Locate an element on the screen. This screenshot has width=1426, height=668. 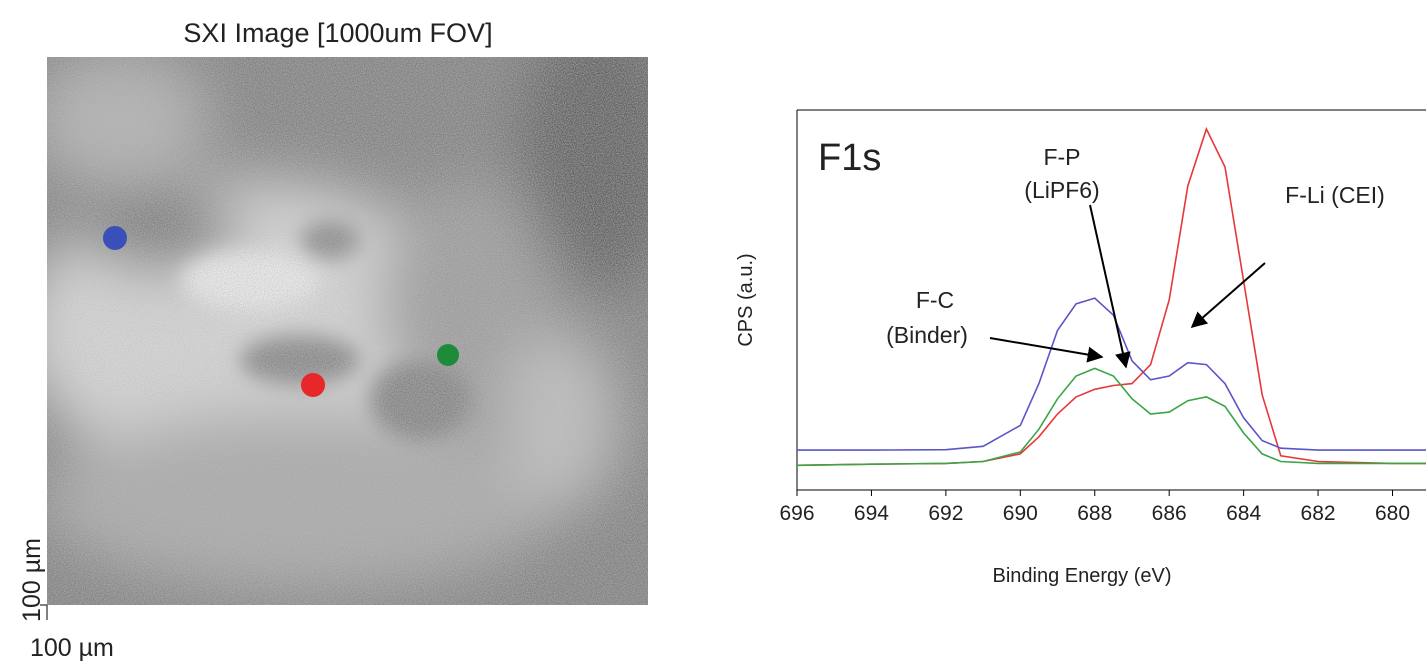
x-tick-label: 694 is located at coordinates (871, 513).